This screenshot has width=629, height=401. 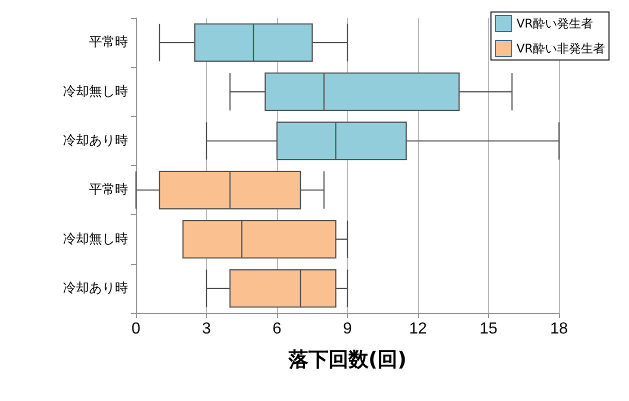 What do you see at coordinates (554, 23) in the screenshot?
I see `legend-label: VR酔い発生者` at bounding box center [554, 23].